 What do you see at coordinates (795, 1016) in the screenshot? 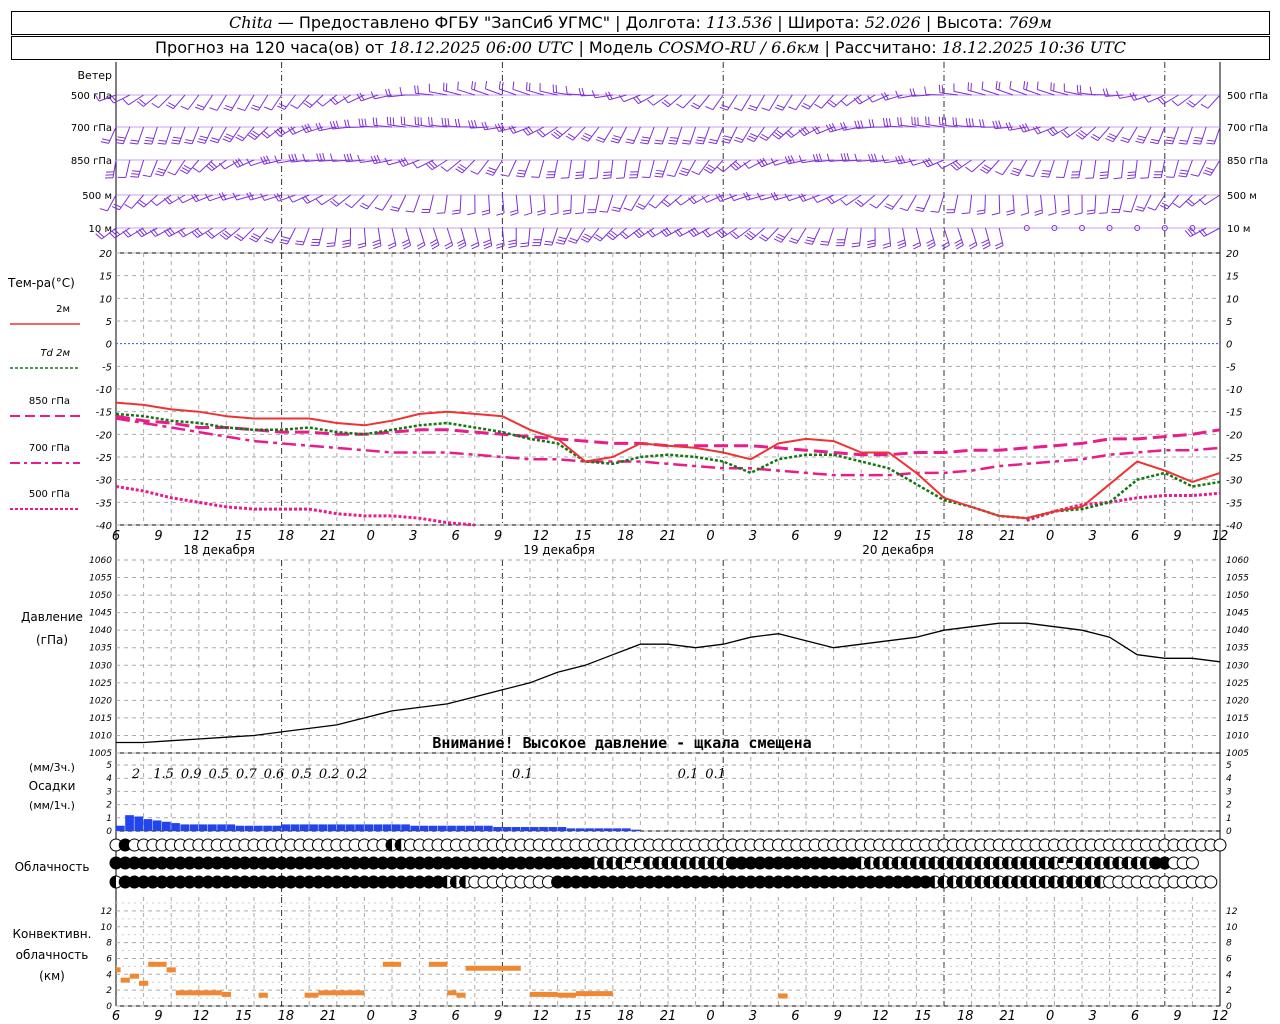
I see `x-tick-label-bottom: 6` at bounding box center [795, 1016].